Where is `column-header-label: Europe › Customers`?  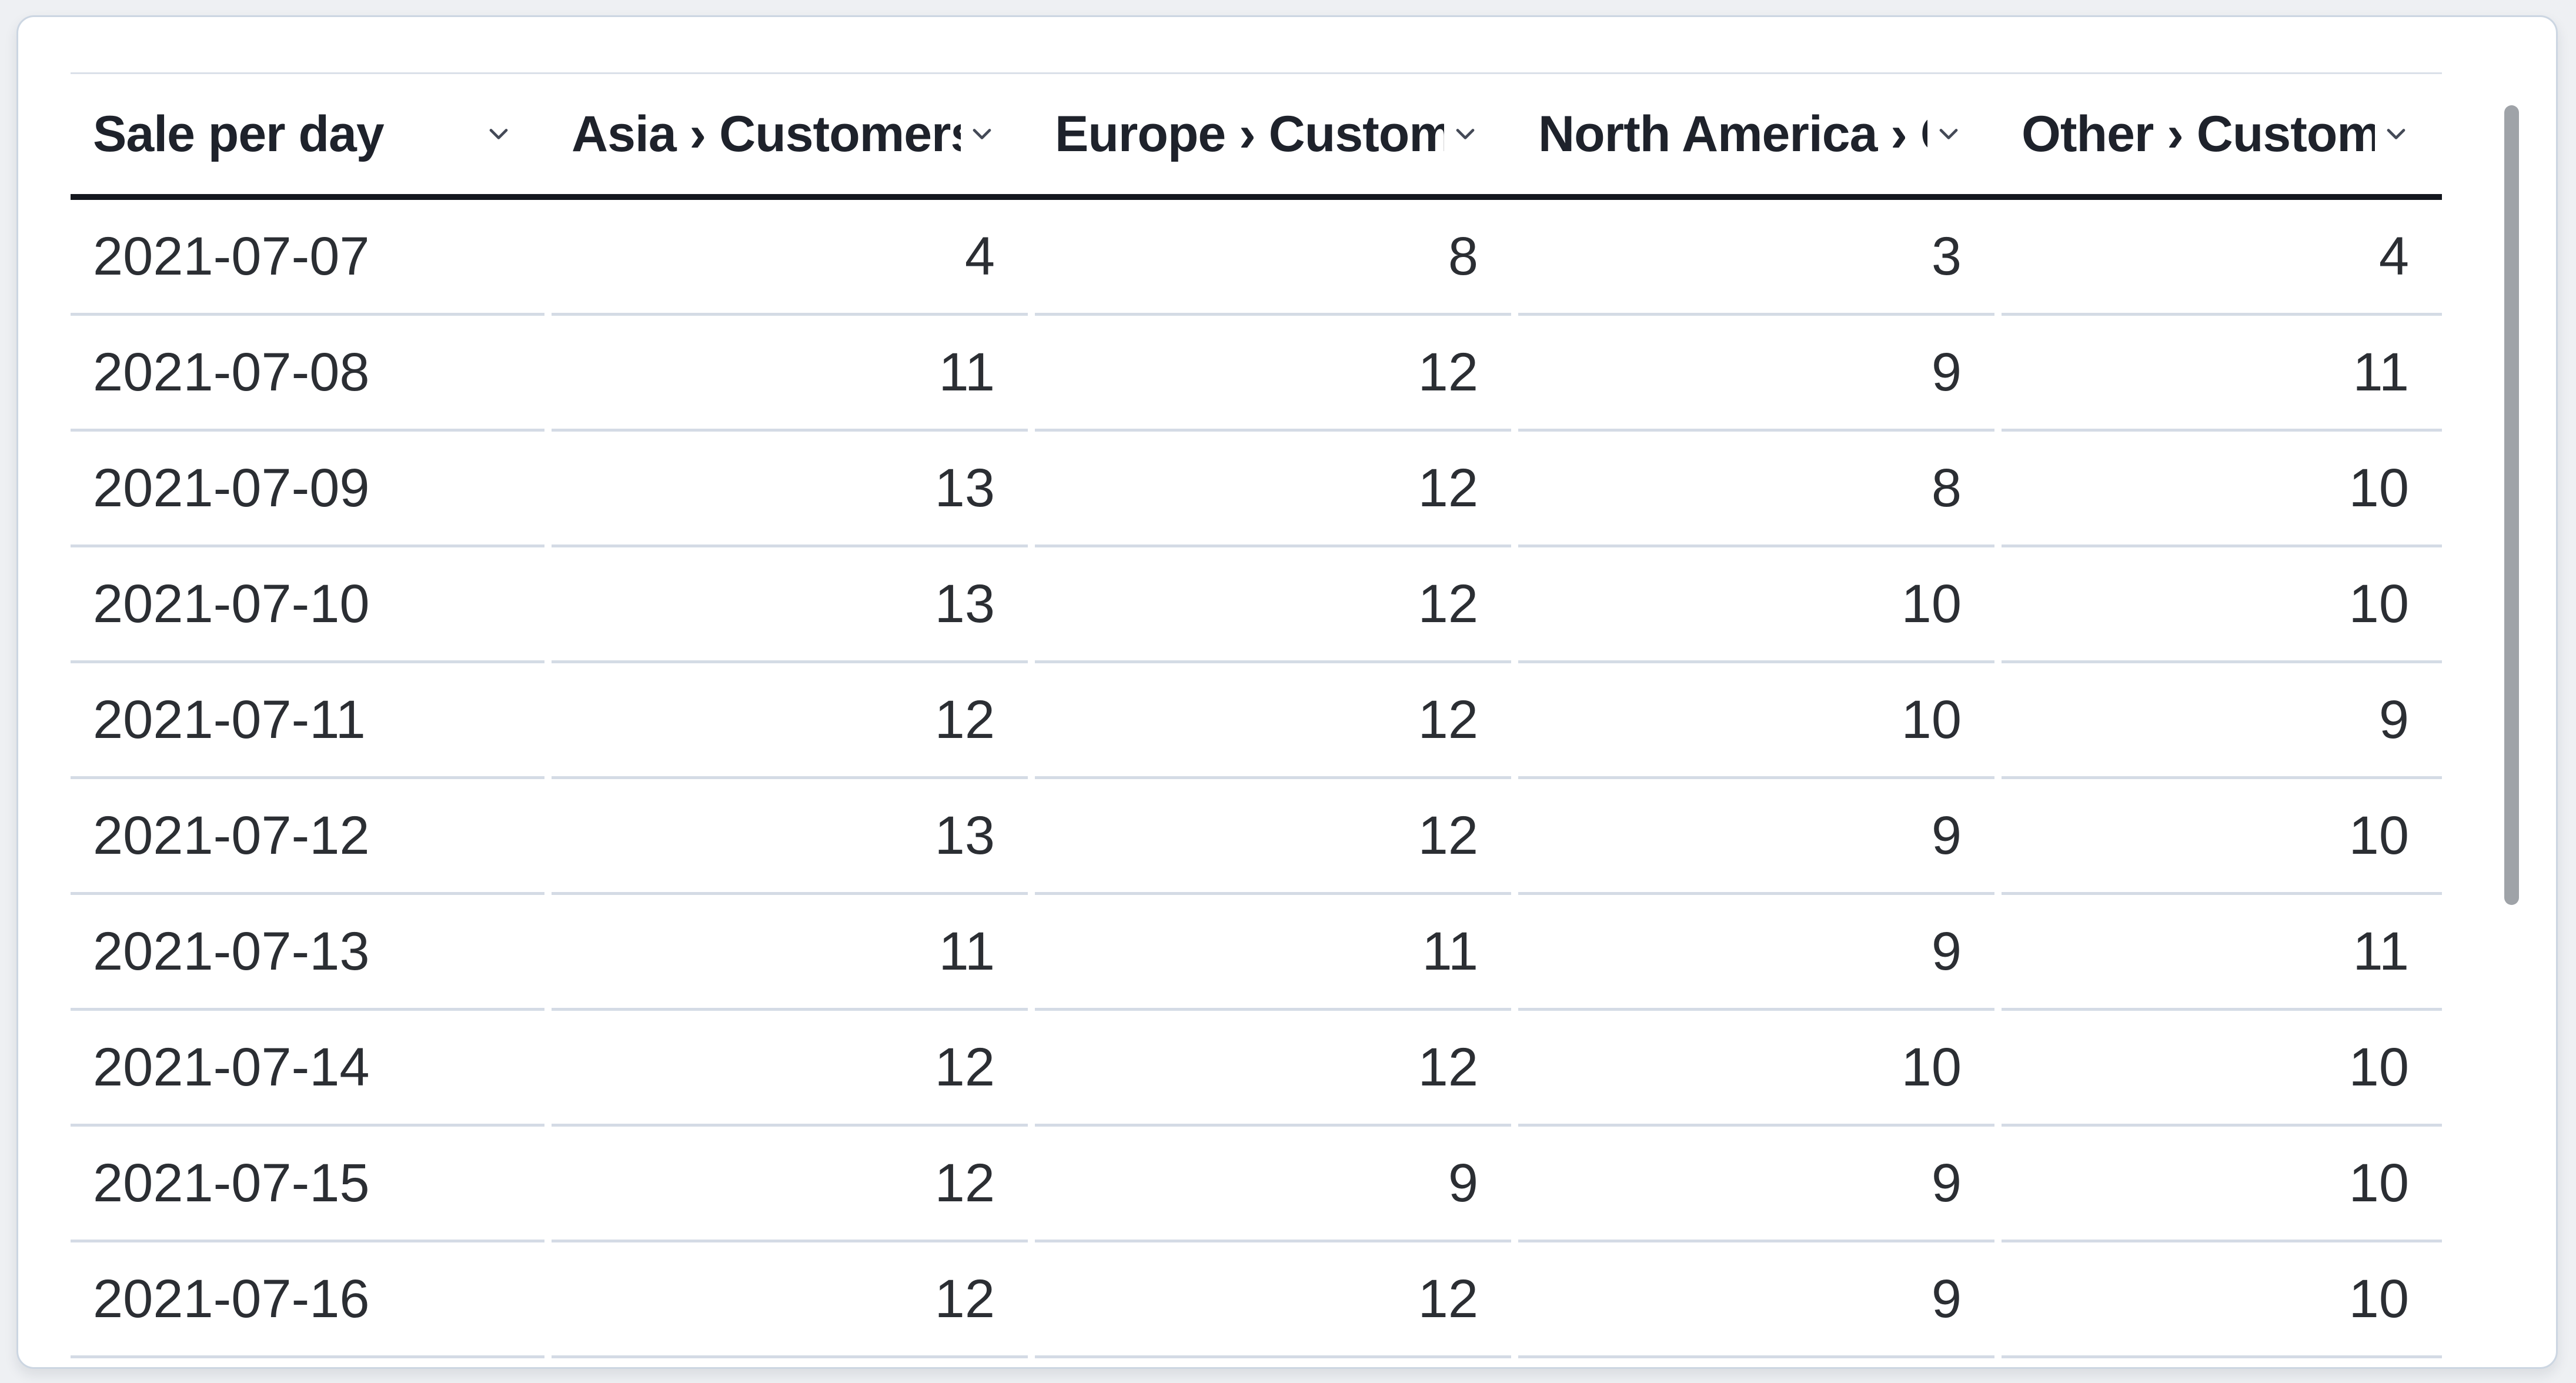 column-header-label: Europe › Customers is located at coordinates (1249, 133).